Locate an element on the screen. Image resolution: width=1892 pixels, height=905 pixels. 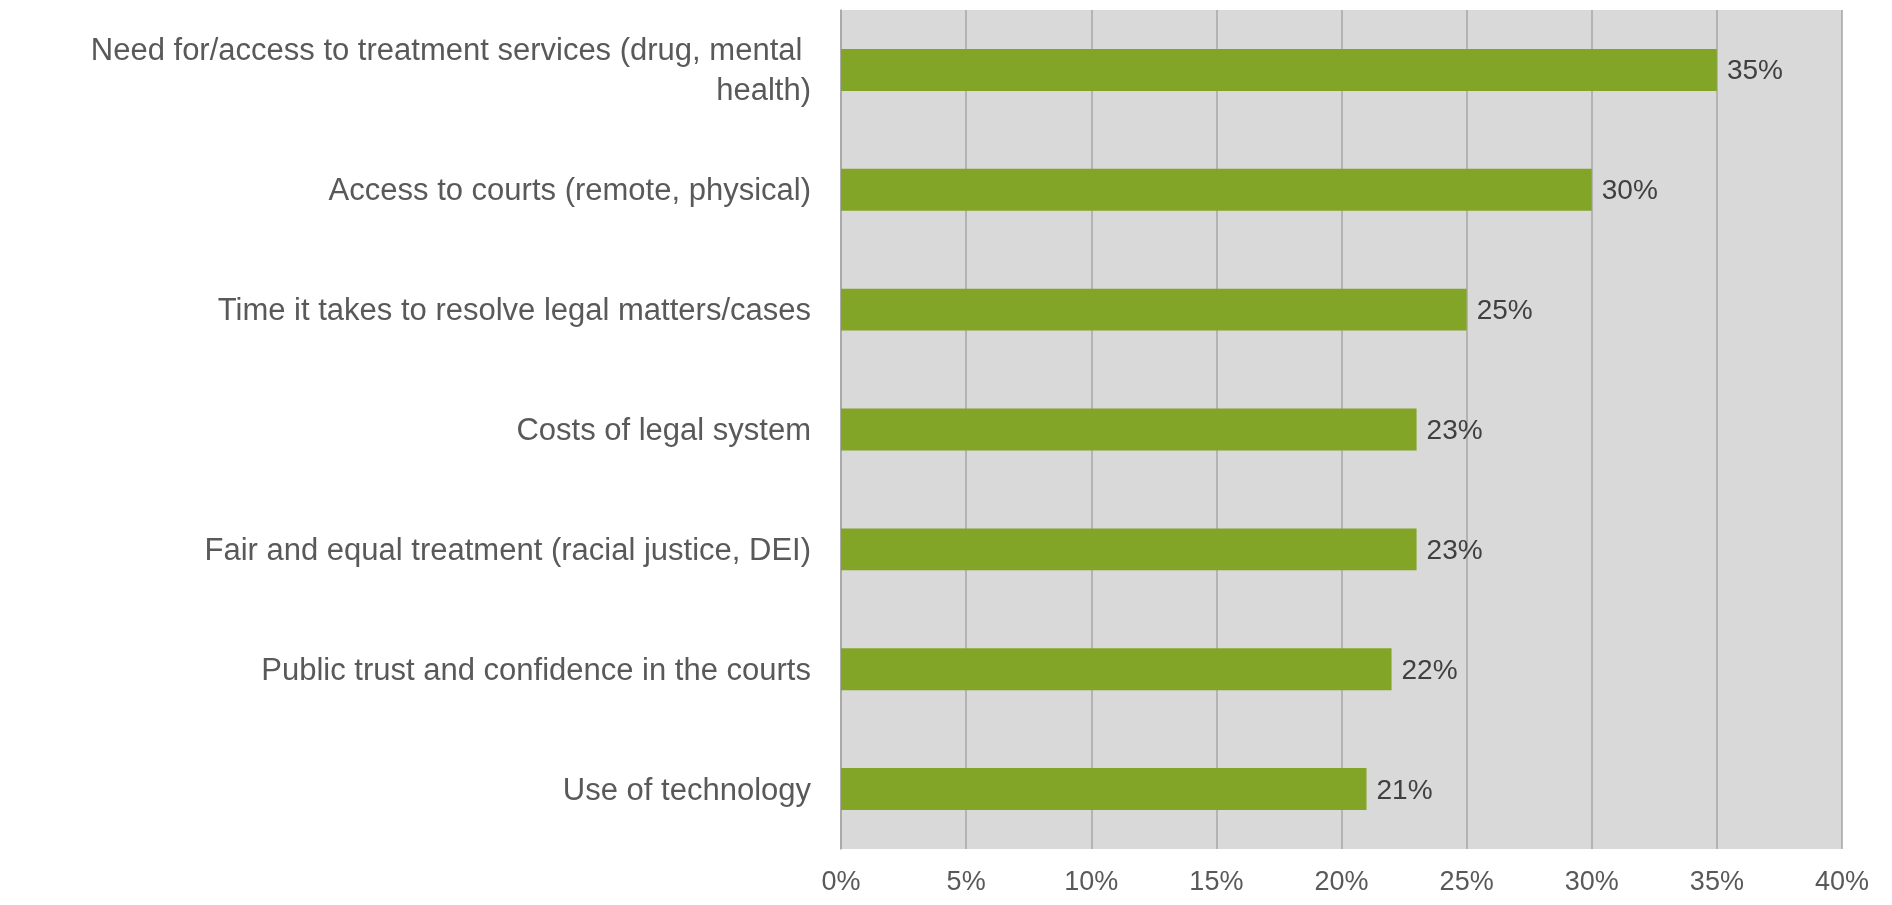
y-tick-label: Access to courts (remote, physical) is located at coordinates (569, 190).